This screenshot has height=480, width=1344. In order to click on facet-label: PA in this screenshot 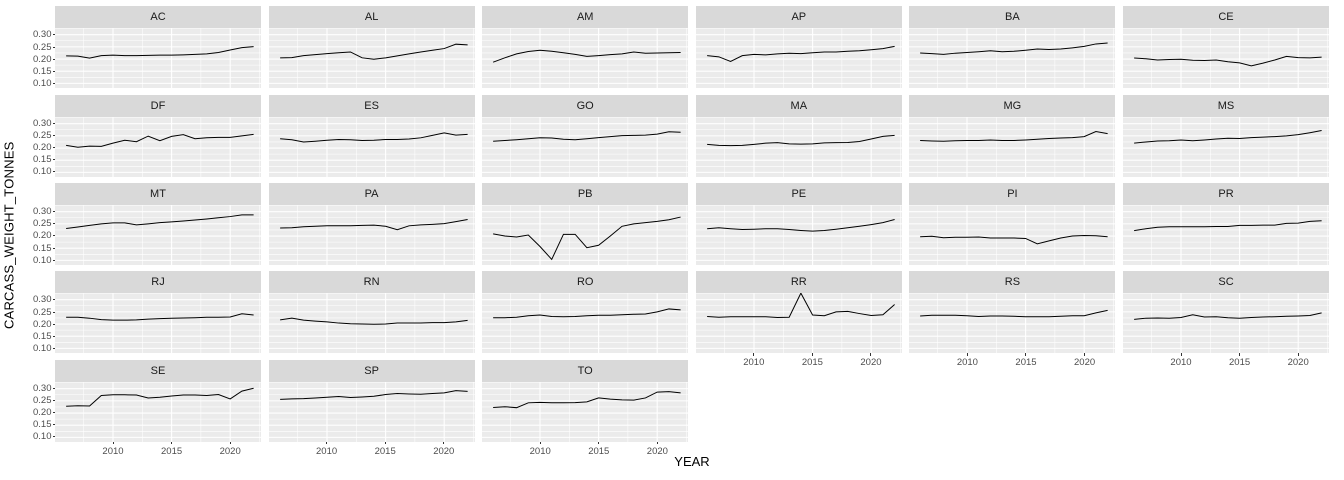, I will do `click(371, 193)`.